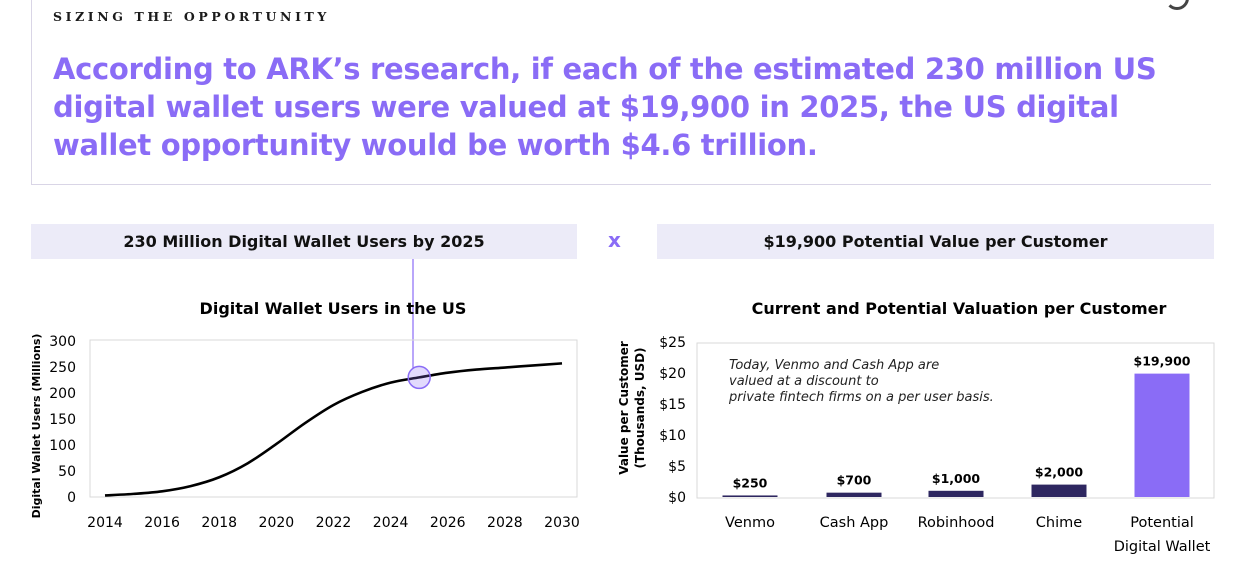 The width and height of the screenshot is (1237, 569). I want to click on line-ytick-label: 250, so click(62, 368).